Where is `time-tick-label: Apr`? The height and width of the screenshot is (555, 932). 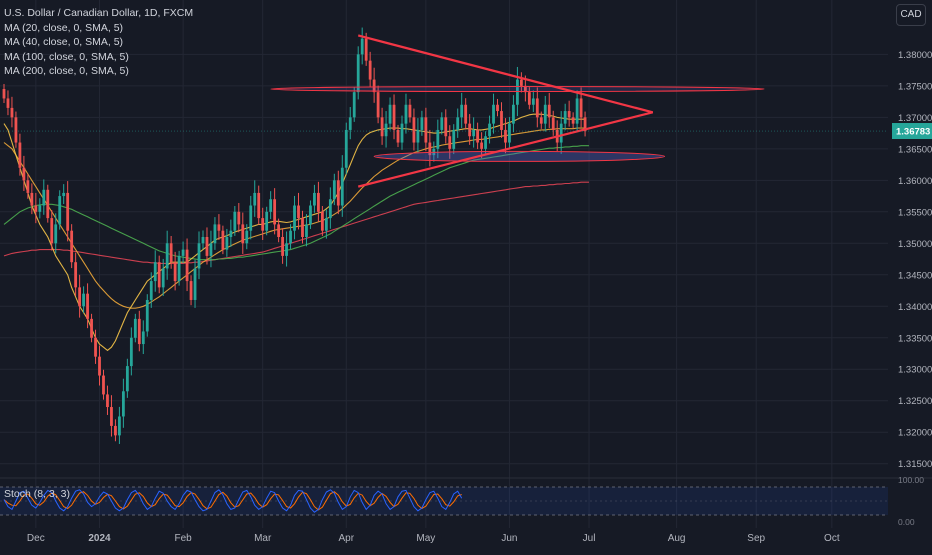
time-tick-label: Apr is located at coordinates (346, 538).